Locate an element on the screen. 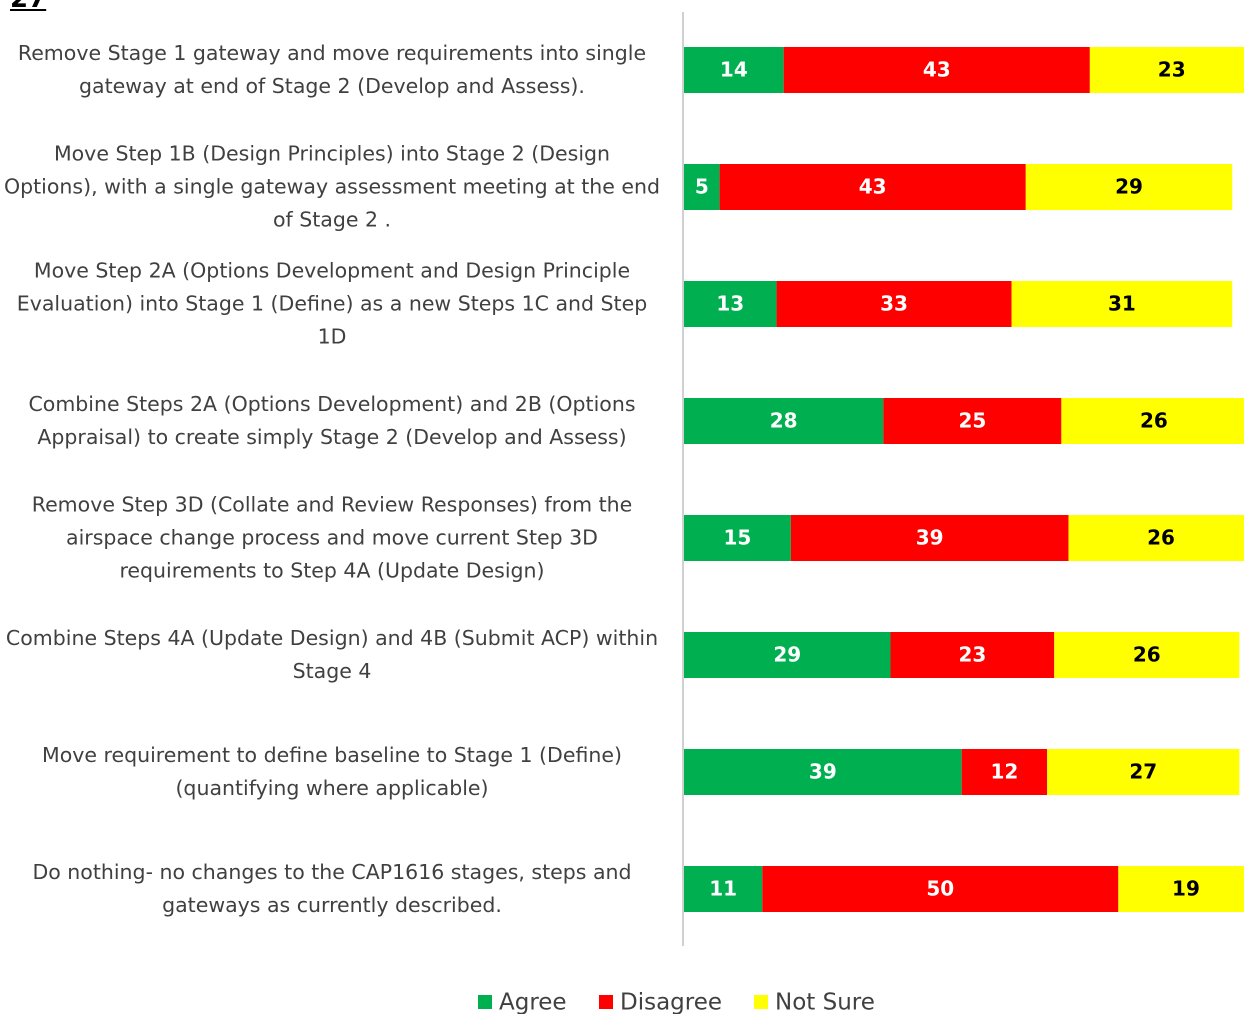 Image resolution: width=1244 pixels, height=1014 pixels. data-label: 11 is located at coordinates (723, 889).